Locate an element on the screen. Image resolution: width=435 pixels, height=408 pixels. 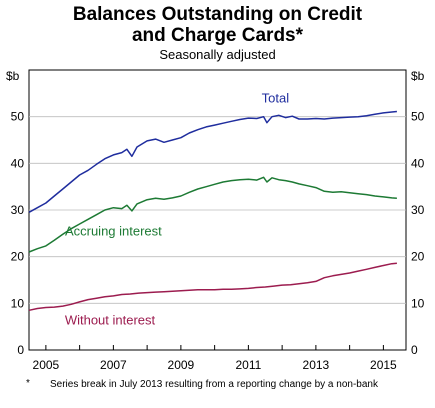
series-label-accruing-interest: Accruing interest is located at coordinates (113, 231).